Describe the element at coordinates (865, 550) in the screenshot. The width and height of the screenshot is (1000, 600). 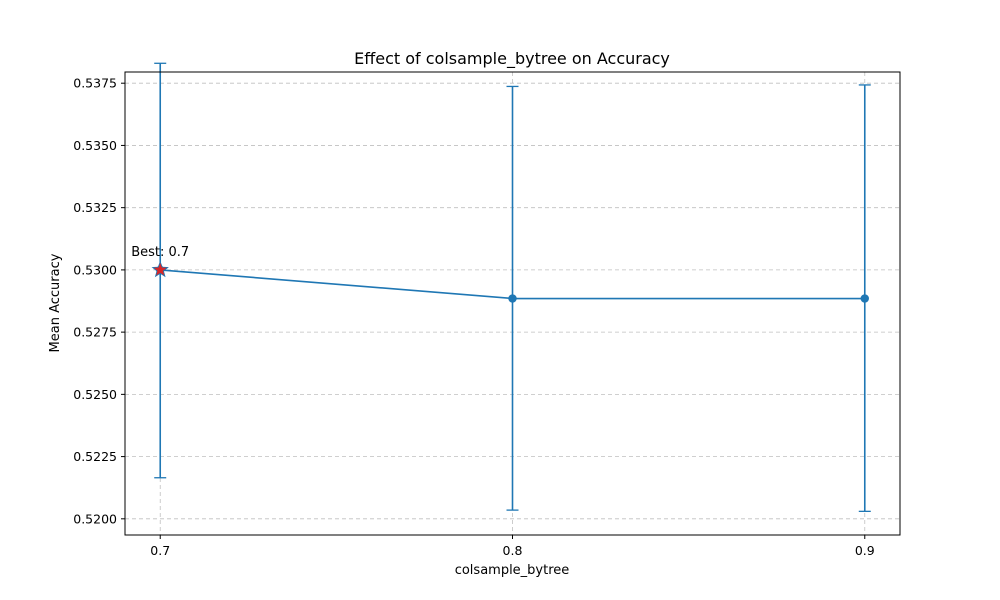
I see `x-tick-label: 0.9` at that location.